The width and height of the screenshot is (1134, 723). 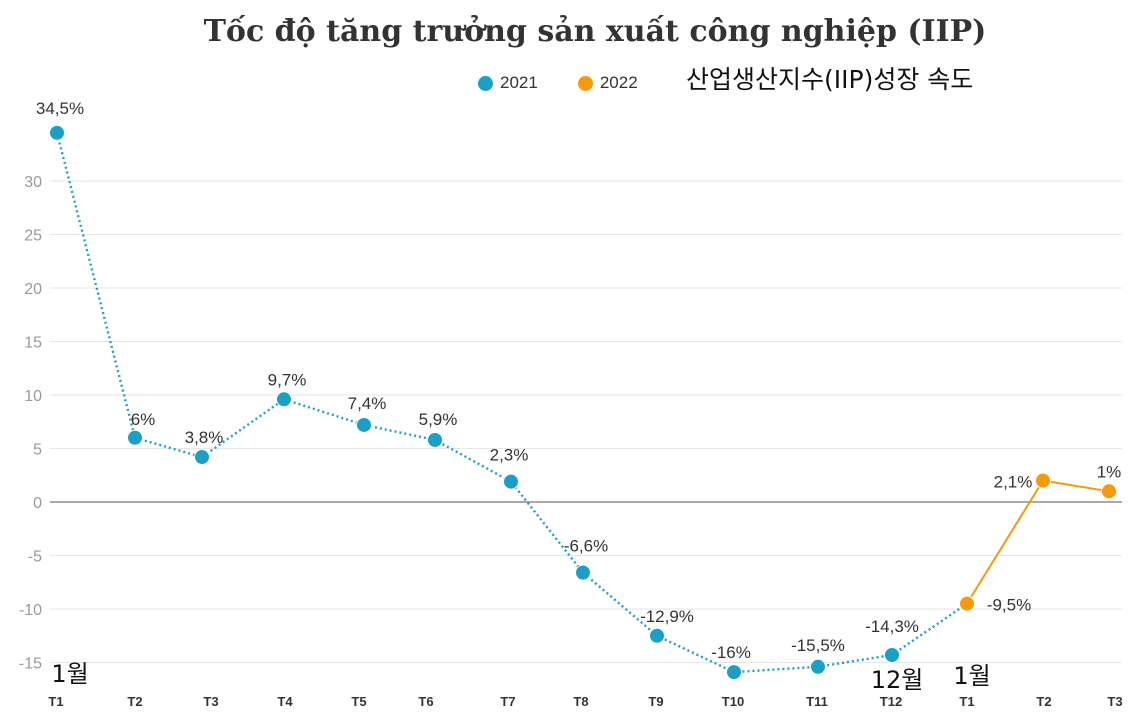 I want to click on x-tick-label: T5, so click(x=358, y=701).